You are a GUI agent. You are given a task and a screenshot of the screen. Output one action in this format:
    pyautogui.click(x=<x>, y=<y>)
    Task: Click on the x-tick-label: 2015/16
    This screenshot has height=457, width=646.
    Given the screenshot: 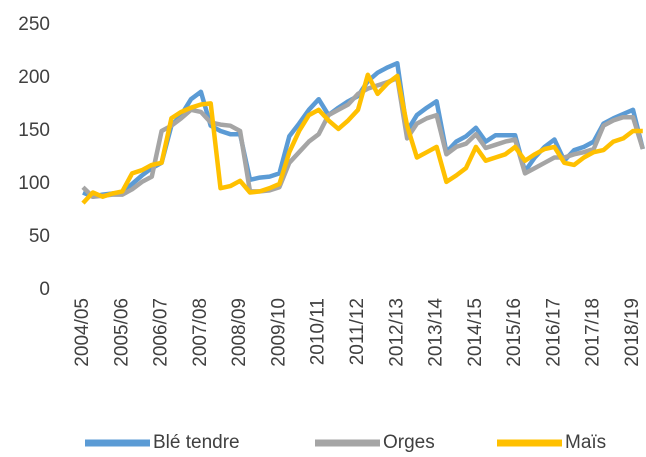 What is the action you would take?
    pyautogui.click(x=514, y=332)
    